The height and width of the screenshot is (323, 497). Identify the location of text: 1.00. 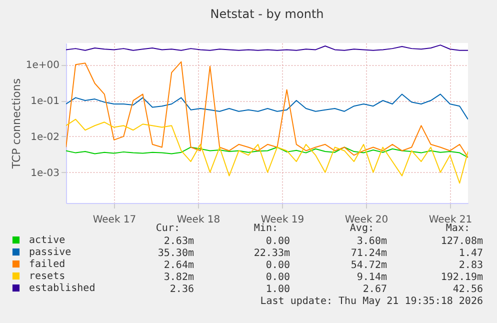
(278, 289).